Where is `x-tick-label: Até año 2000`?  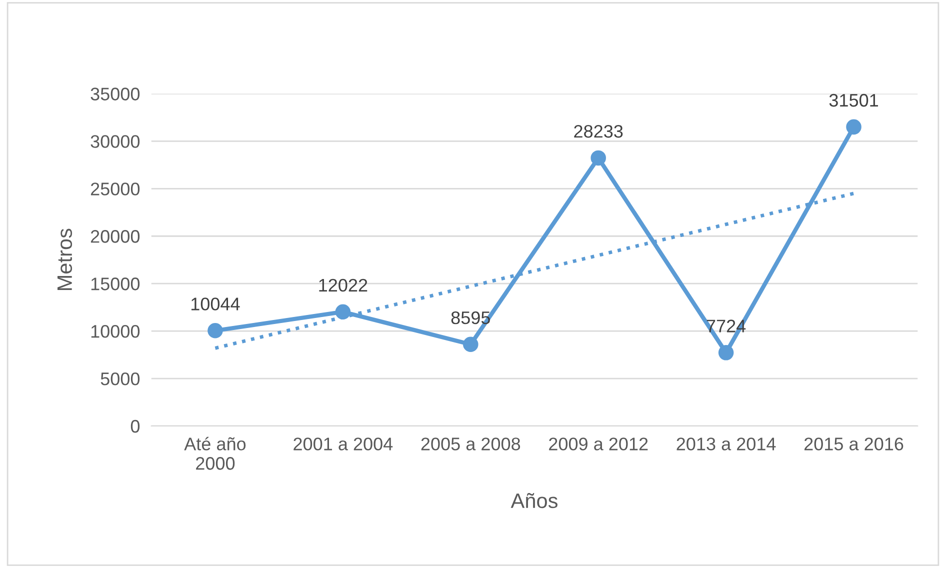
x-tick-label: Até año 2000 is located at coordinates (215, 453).